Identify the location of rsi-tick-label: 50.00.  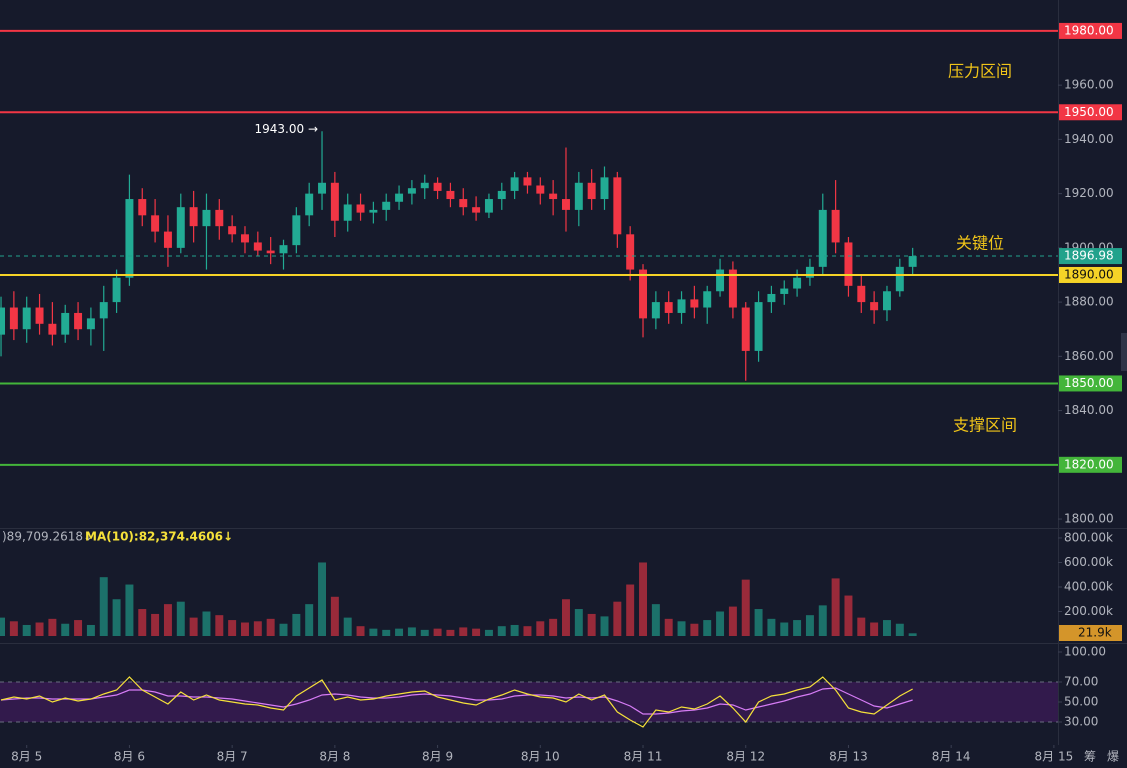
(1081, 702).